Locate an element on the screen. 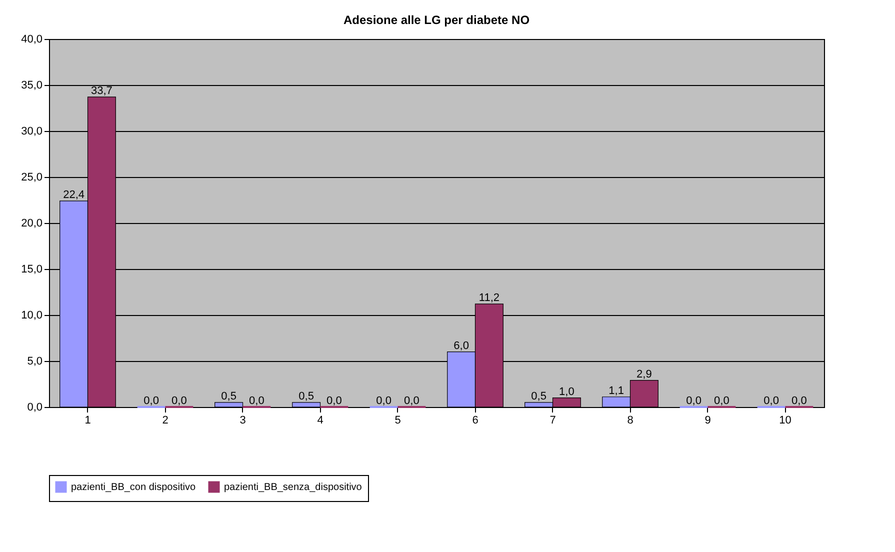 The width and height of the screenshot is (895, 552). x-tick-label: 8 is located at coordinates (630, 420).